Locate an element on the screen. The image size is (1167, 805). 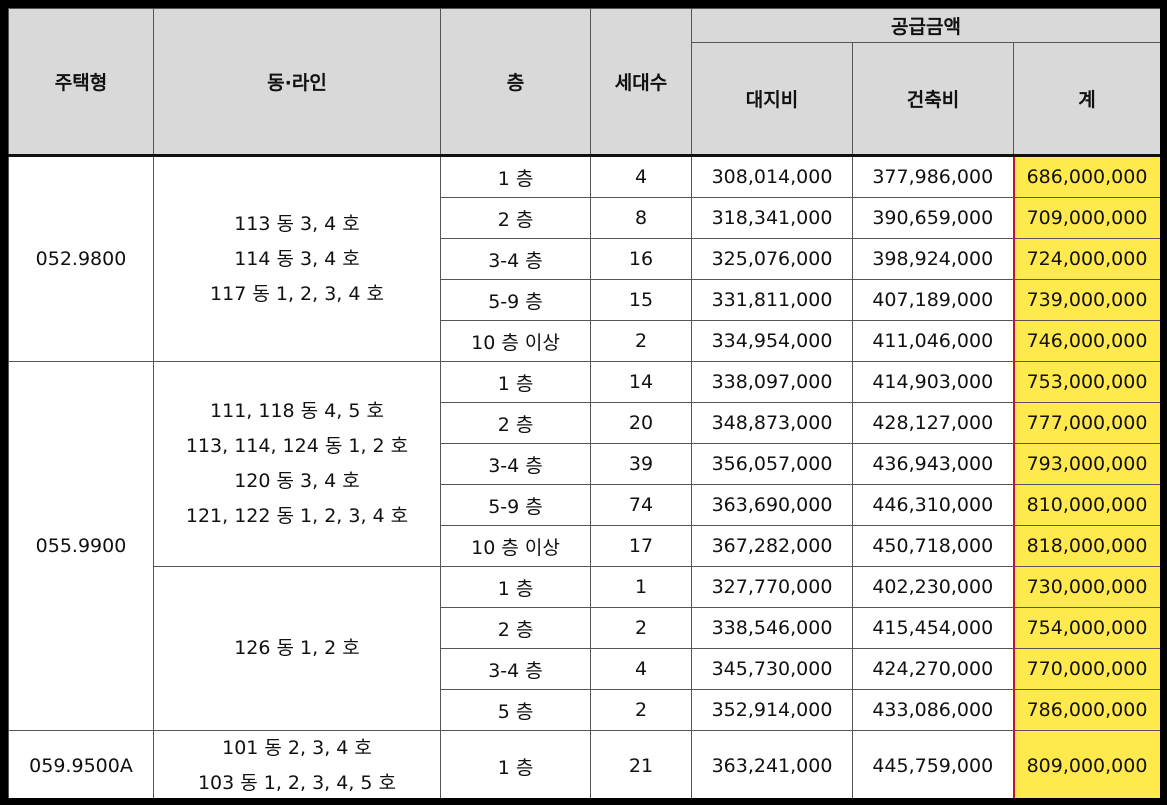
building-cost-cell: 411,046,000 is located at coordinates (933, 341).